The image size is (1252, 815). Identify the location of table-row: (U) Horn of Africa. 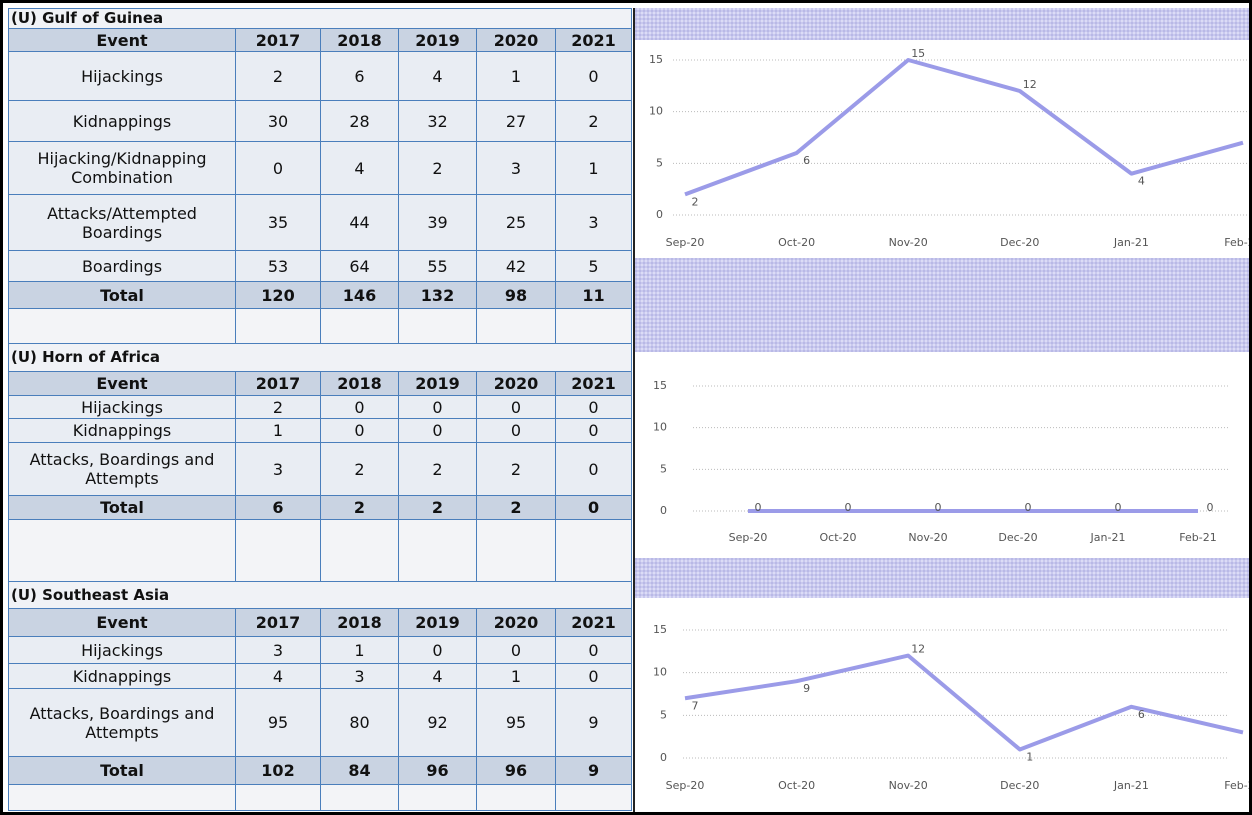
(320, 357).